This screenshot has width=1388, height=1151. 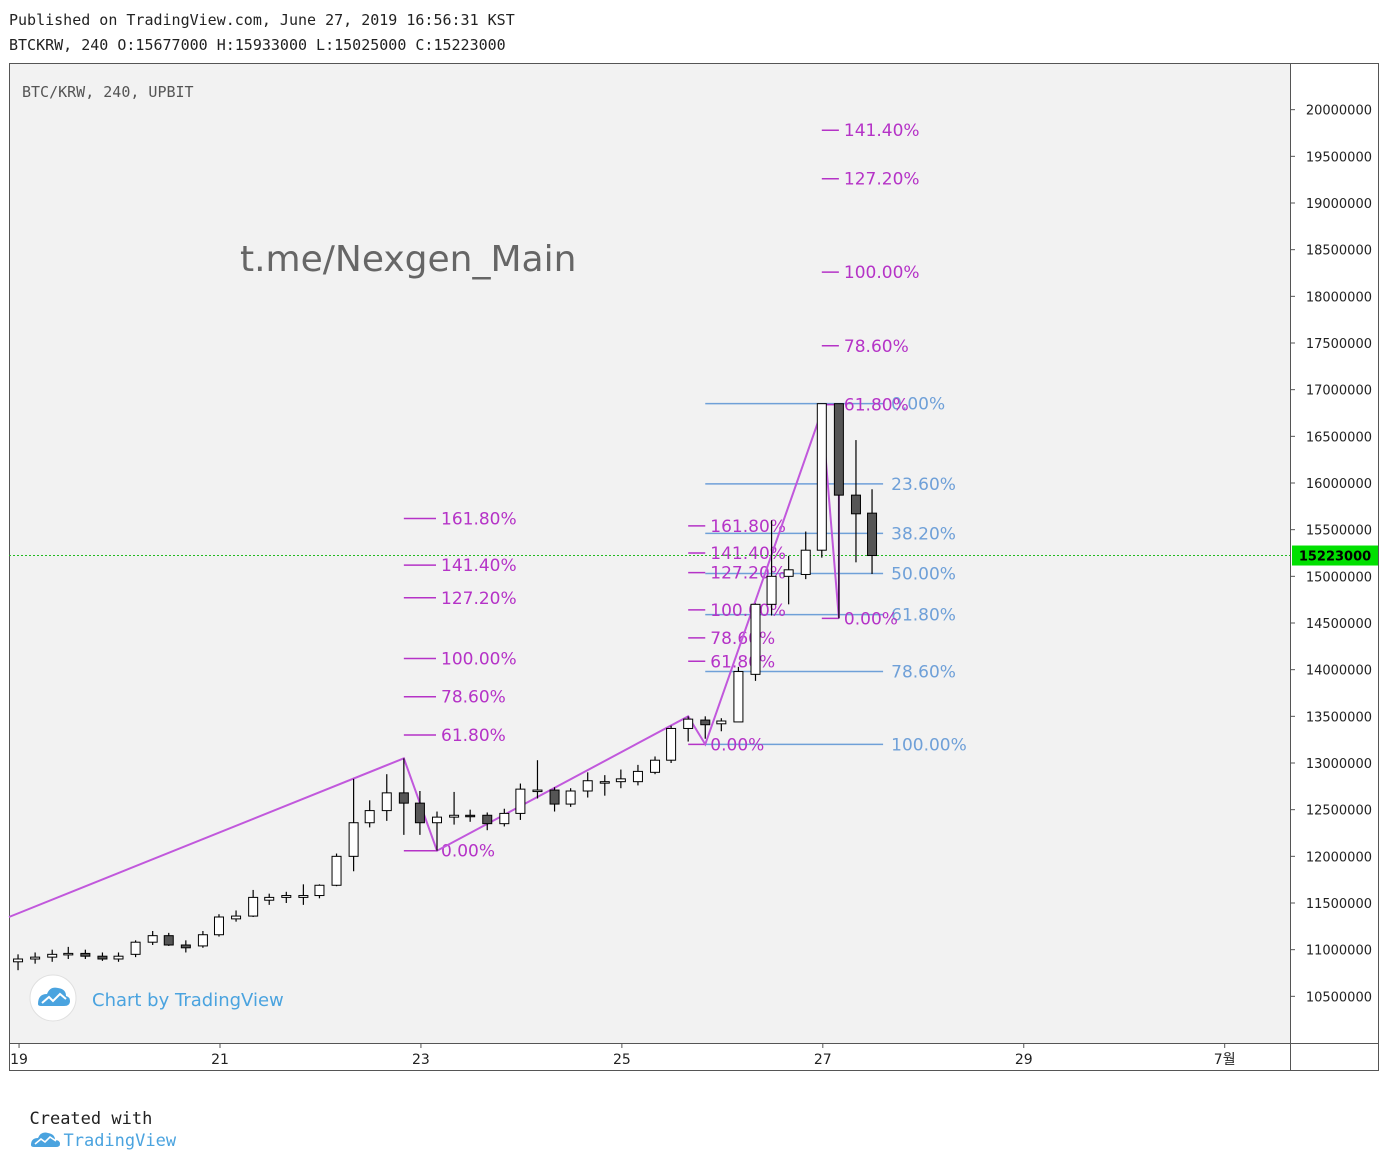 I want to click on fib-retracement-label: 78.60%, so click(x=923, y=673).